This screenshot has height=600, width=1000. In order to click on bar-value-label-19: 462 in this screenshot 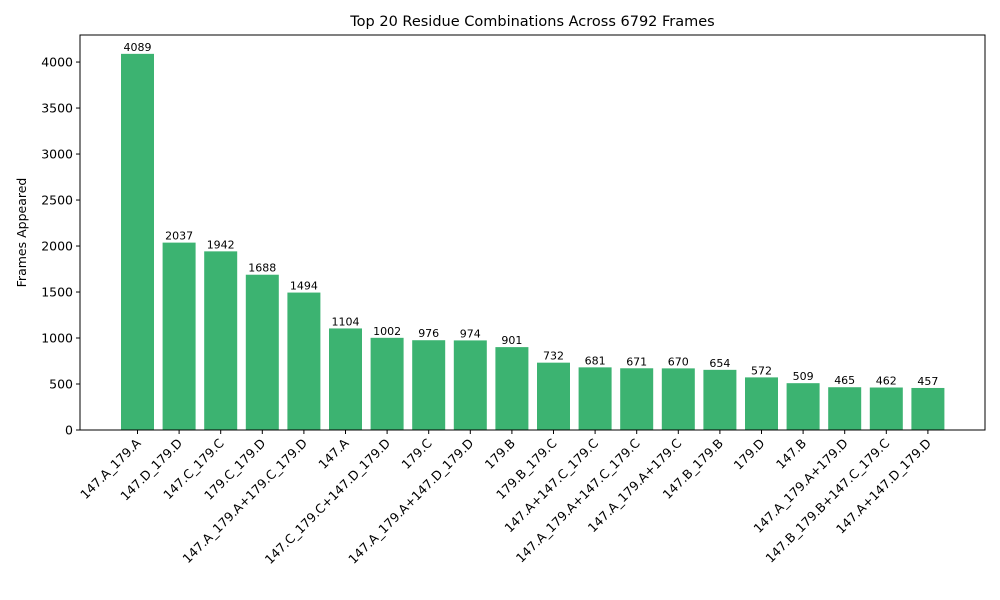, I will do `click(886, 381)`.